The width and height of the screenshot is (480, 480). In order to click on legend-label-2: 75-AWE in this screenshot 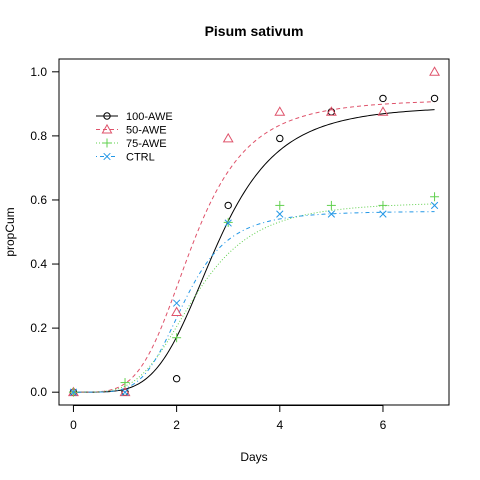, I will do `click(146, 144)`.